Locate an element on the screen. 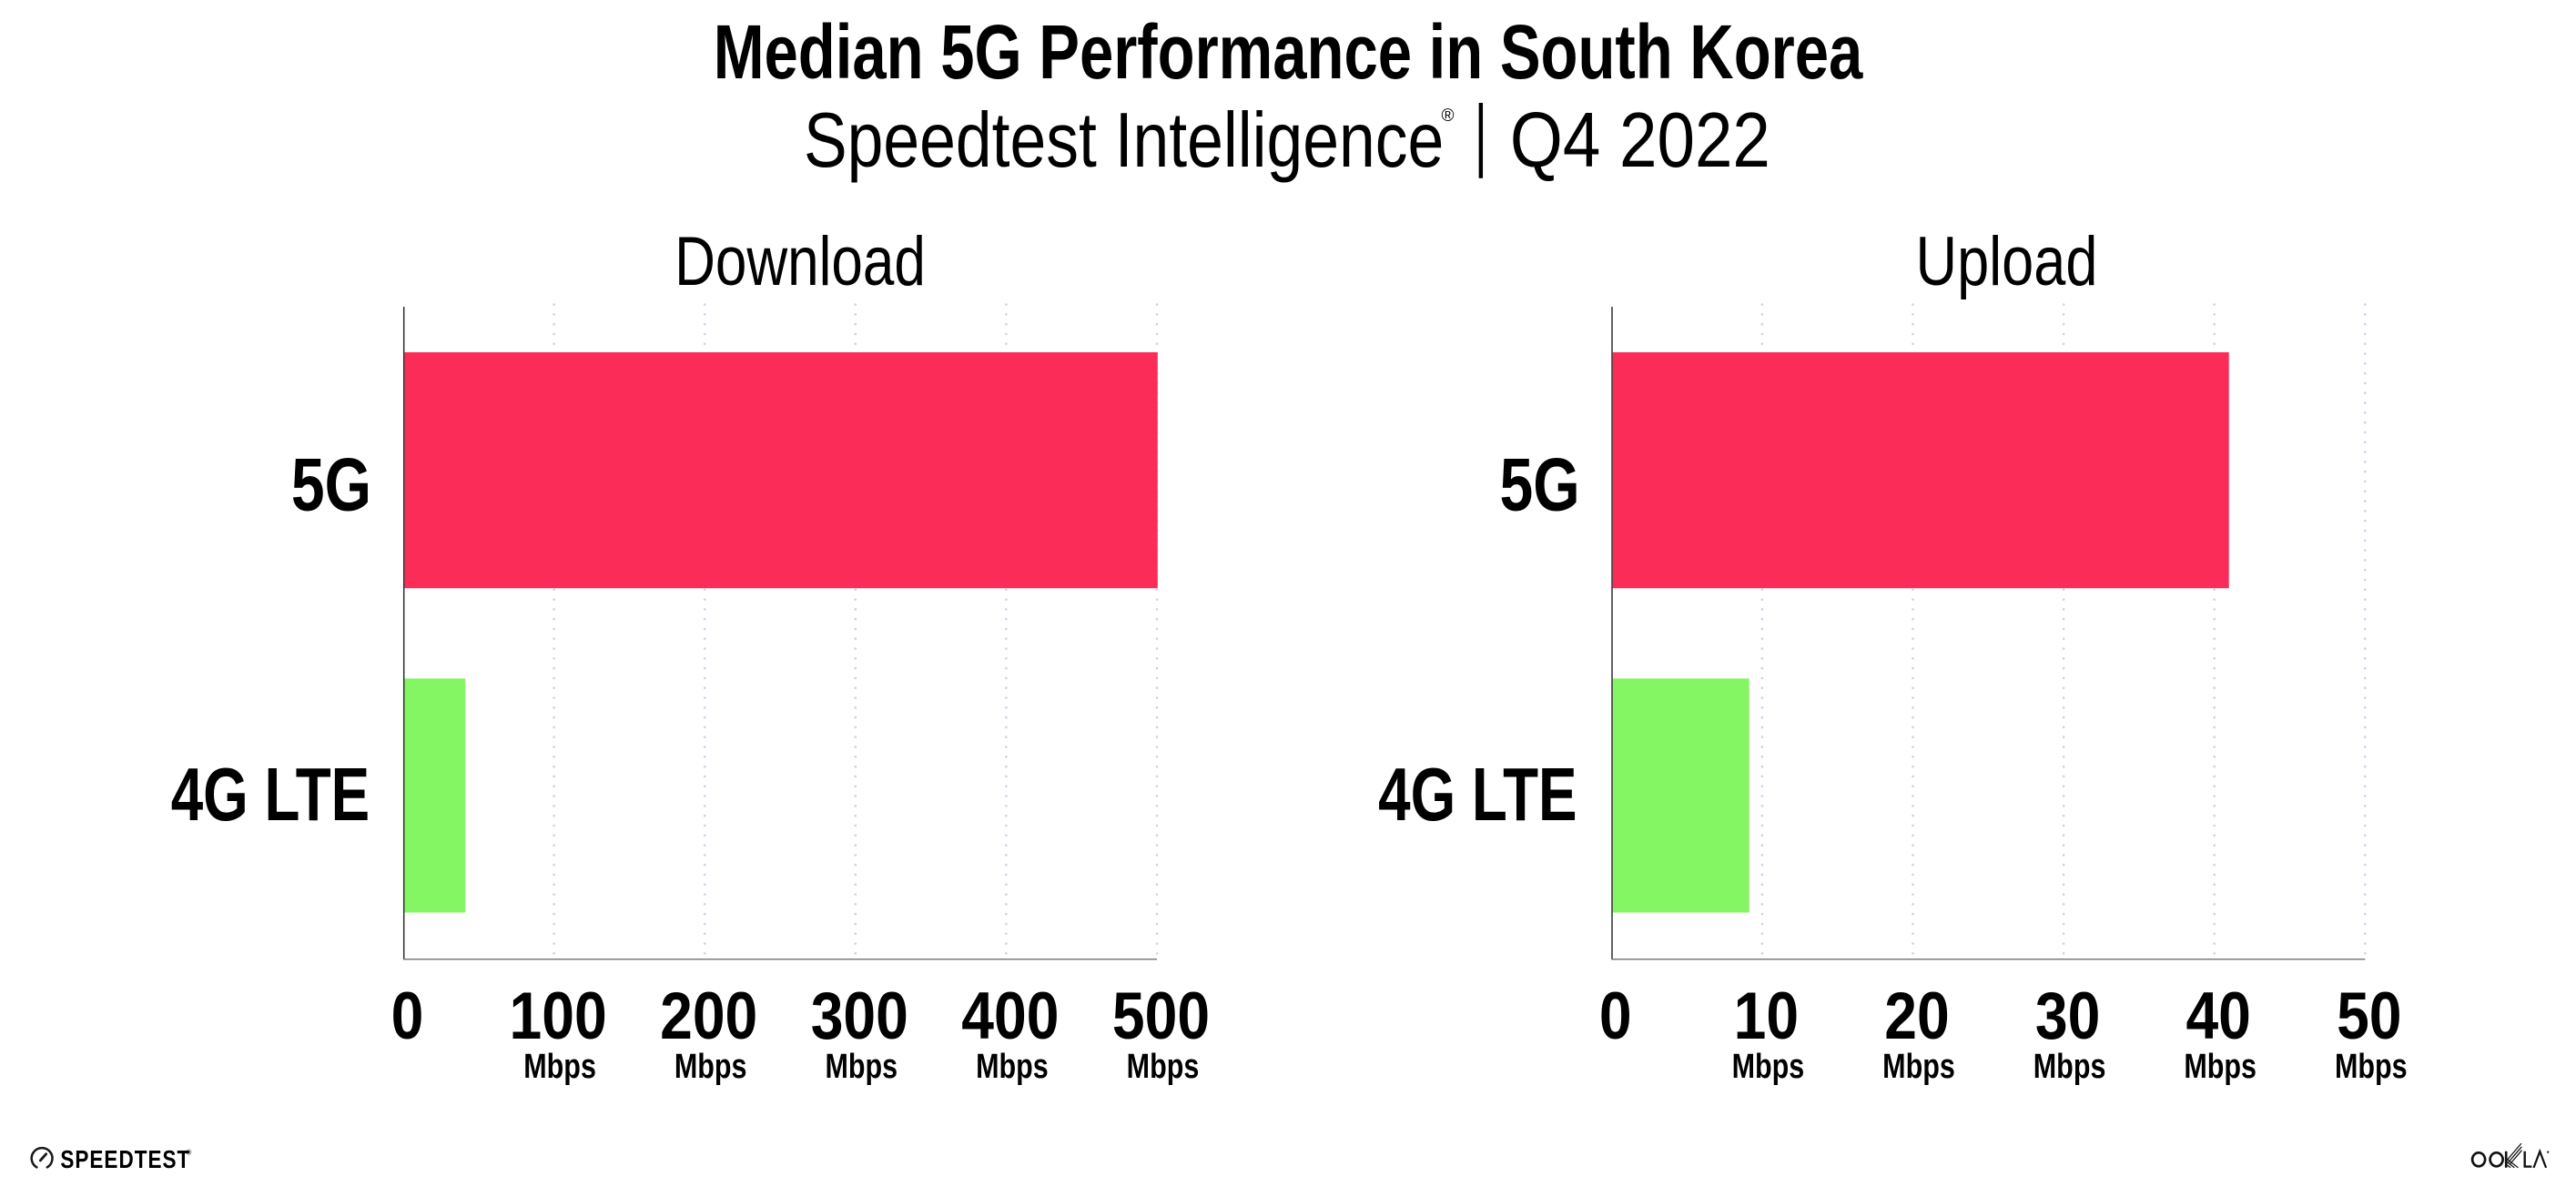 The image size is (2576, 1197). svg-text: Speedtest Intelligence is located at coordinates (1124, 139).